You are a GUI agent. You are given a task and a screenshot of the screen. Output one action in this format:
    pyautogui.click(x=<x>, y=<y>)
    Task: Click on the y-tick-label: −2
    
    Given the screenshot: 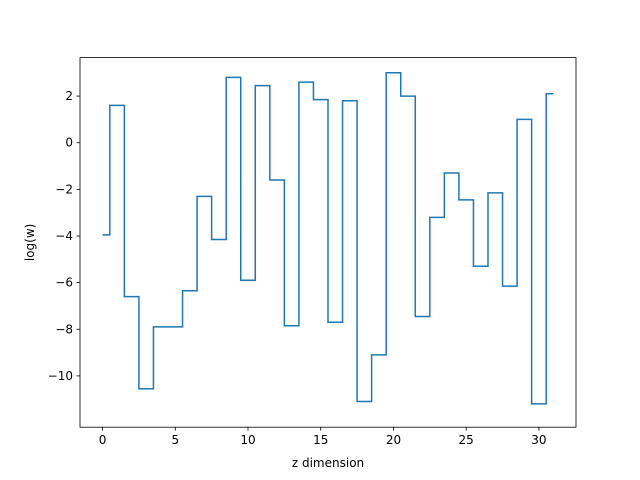 What is the action you would take?
    pyautogui.click(x=64, y=189)
    